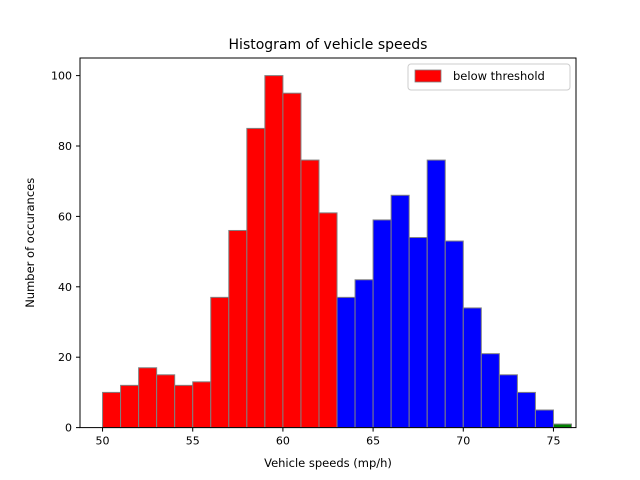 This screenshot has width=640, height=480. Describe the element at coordinates (103, 441) in the screenshot. I see `x-tick-label: 50` at that location.